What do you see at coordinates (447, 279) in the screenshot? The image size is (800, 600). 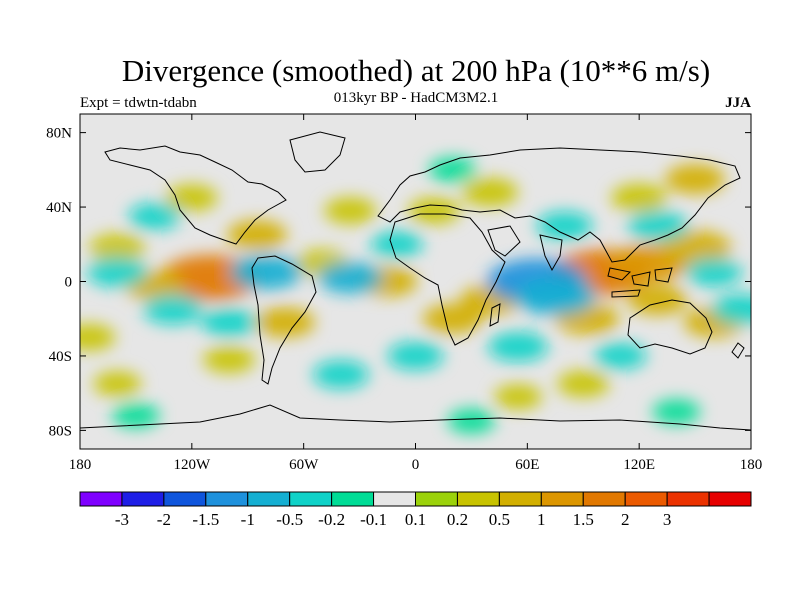 I see `coast-africa` at bounding box center [447, 279].